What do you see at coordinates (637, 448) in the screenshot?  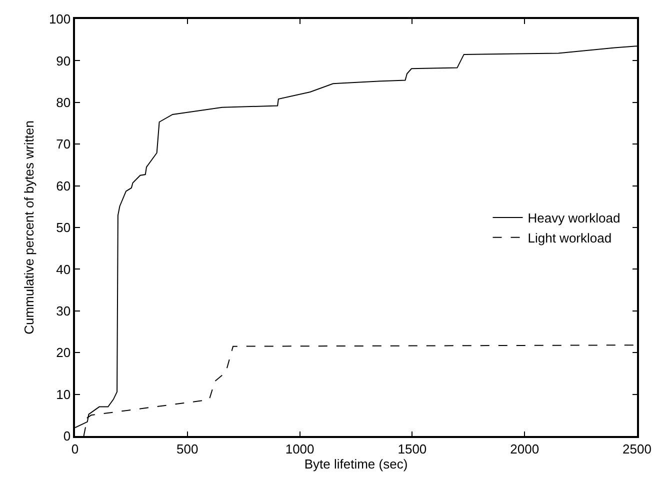 I see `x-tick-label: 2500` at bounding box center [637, 448].